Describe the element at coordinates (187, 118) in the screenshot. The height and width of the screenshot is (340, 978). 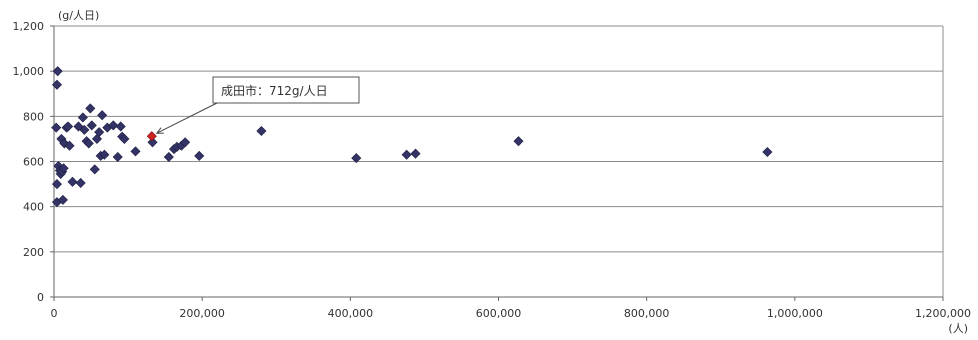
I see `callout-arrow` at that location.